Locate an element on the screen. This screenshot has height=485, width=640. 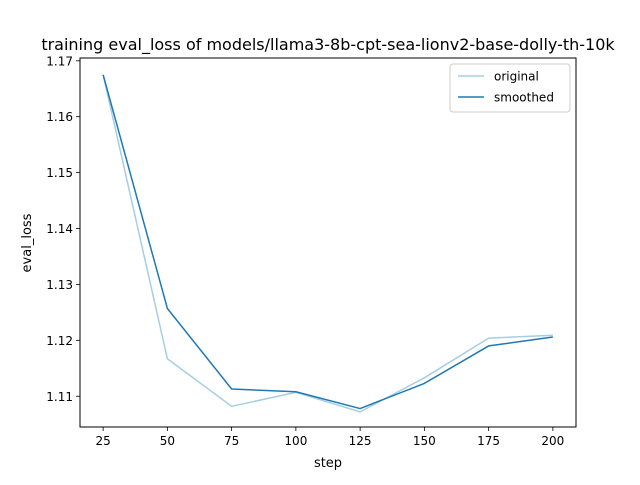
x-axis-label: step is located at coordinates (328, 463).